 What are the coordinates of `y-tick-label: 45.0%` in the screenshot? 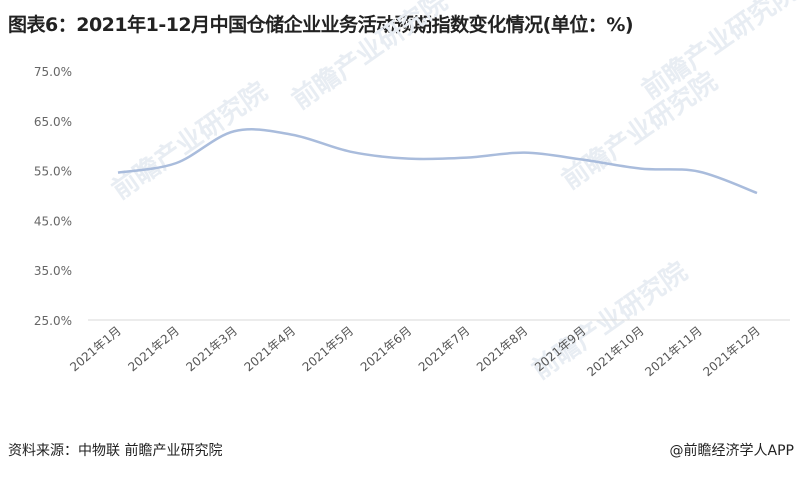 It's located at (53, 221).